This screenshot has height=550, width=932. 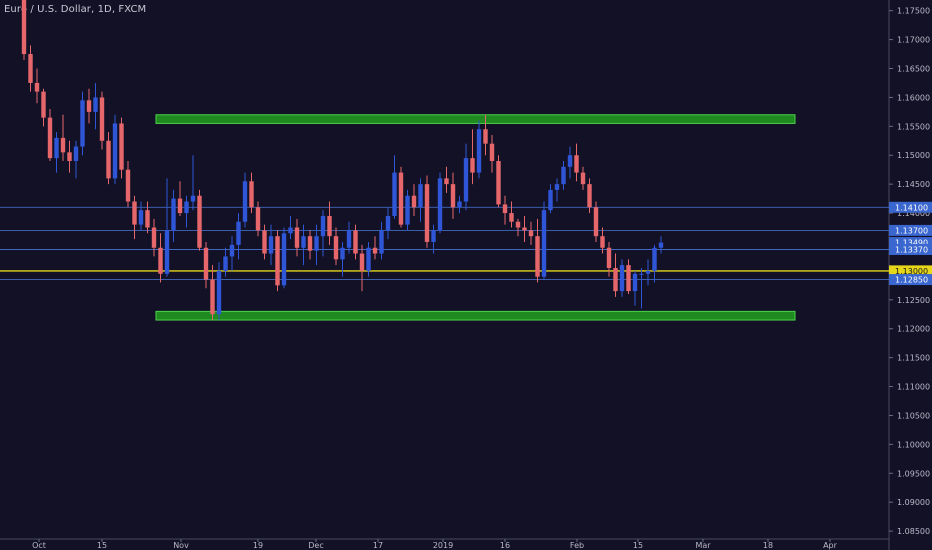 What do you see at coordinates (913, 502) in the screenshot?
I see `y-tick-label: 1.09000` at bounding box center [913, 502].